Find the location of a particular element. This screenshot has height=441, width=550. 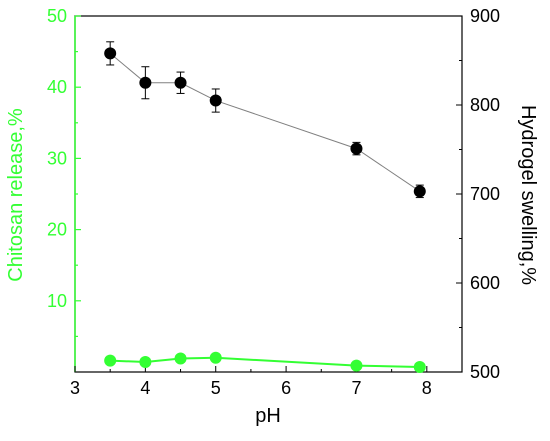

right-tick-label: 500 is located at coordinates (485, 372).